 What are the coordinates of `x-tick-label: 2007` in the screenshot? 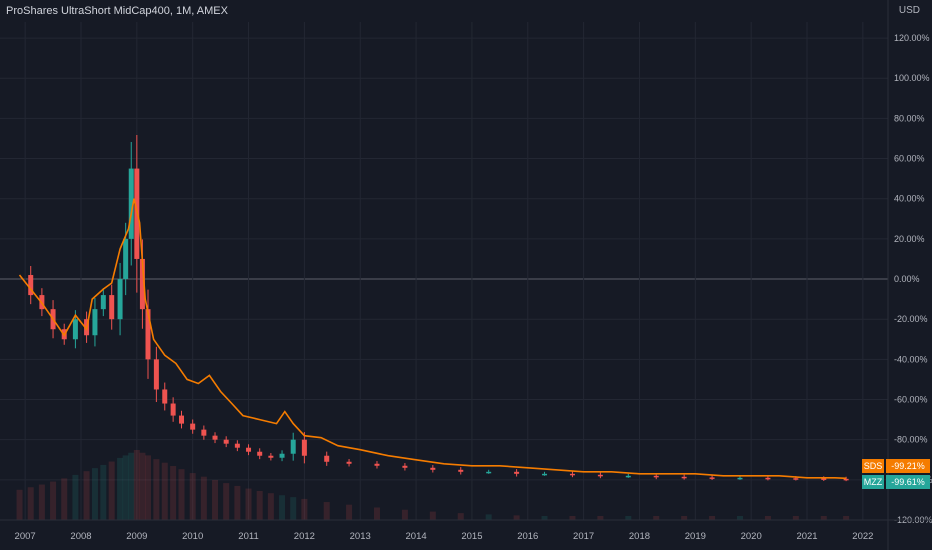 It's located at (25, 536).